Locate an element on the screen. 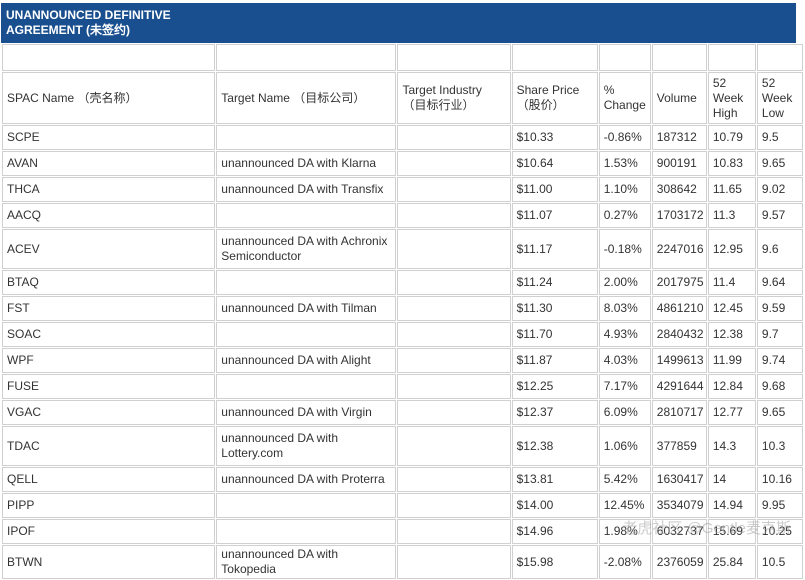  table-cell: ACEV is located at coordinates (109, 249).